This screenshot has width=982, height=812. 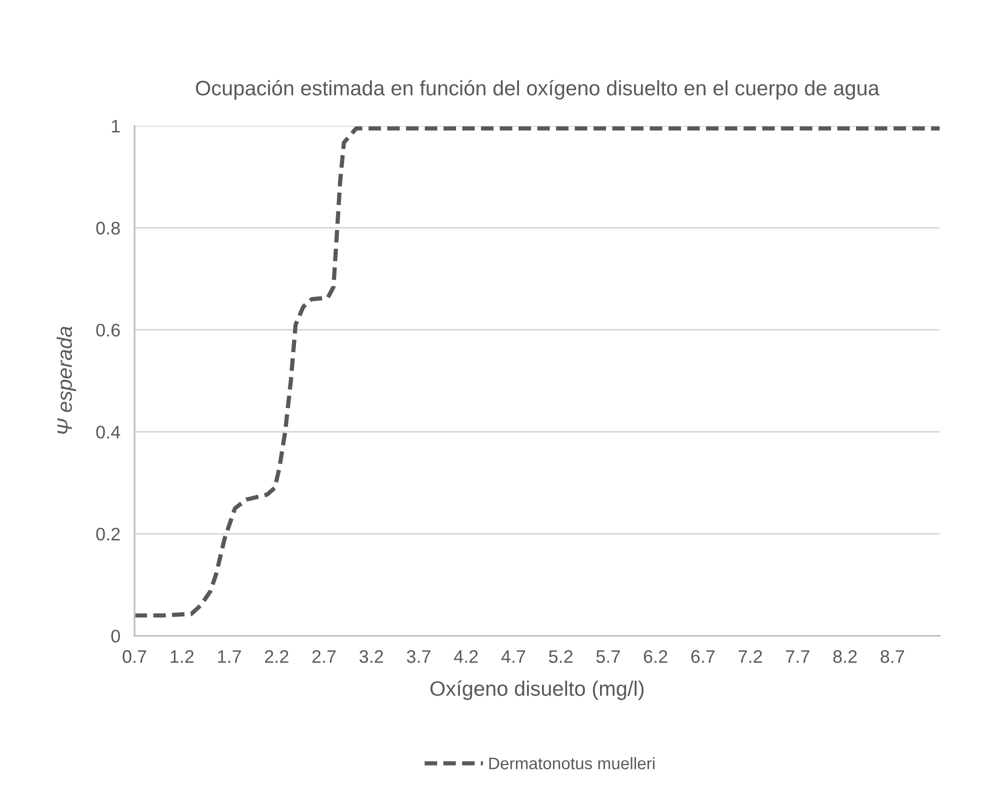 I want to click on x-tick-label: 6.7, so click(x=703, y=656).